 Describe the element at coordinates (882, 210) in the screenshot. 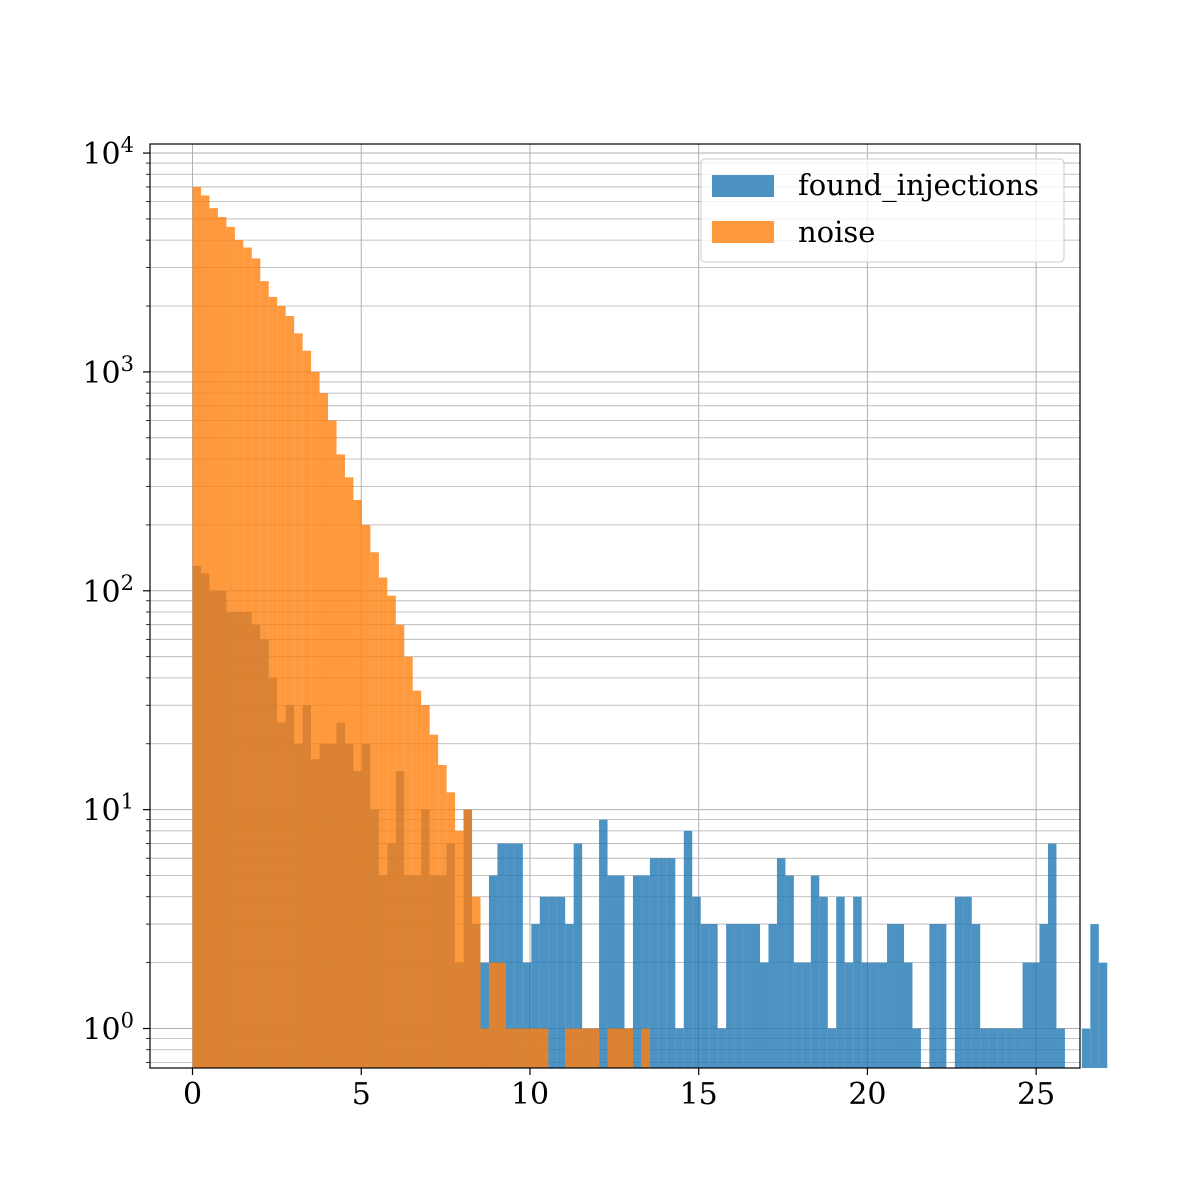

I see `legend: found_injections noise` at that location.